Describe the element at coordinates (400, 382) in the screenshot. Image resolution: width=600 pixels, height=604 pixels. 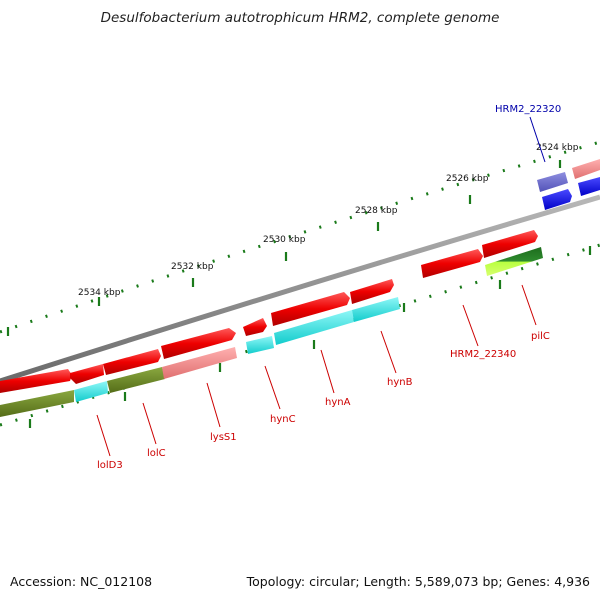
I see `gene-label-hynb: hynB` at that location.